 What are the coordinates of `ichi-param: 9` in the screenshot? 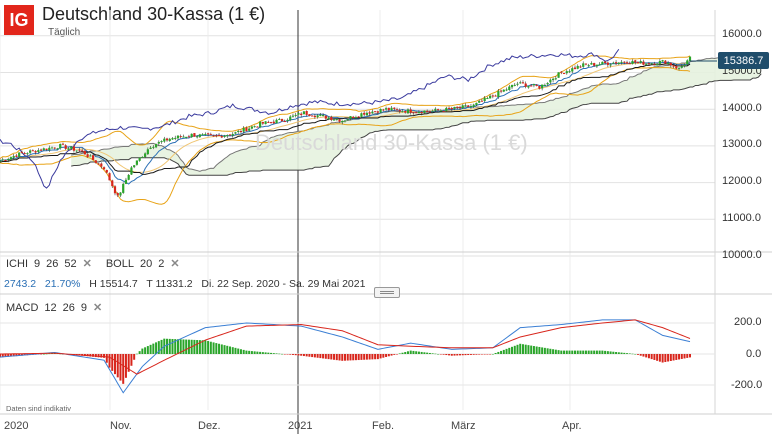 It's located at (37, 263).